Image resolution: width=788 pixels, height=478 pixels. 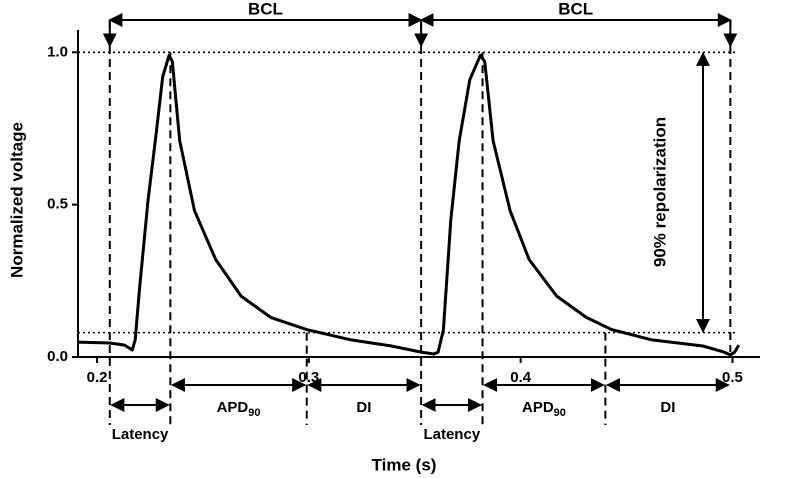 I want to click on x-tick-label: 0.4, so click(x=521, y=377).